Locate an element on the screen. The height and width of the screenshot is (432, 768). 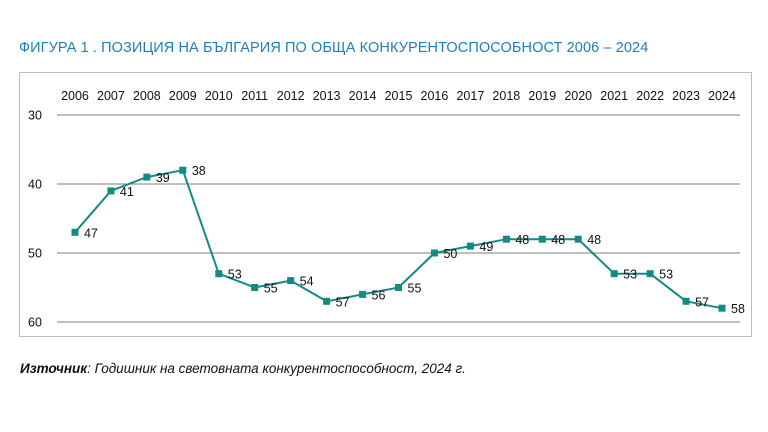
y-tick-label: 40 is located at coordinates (35, 185).